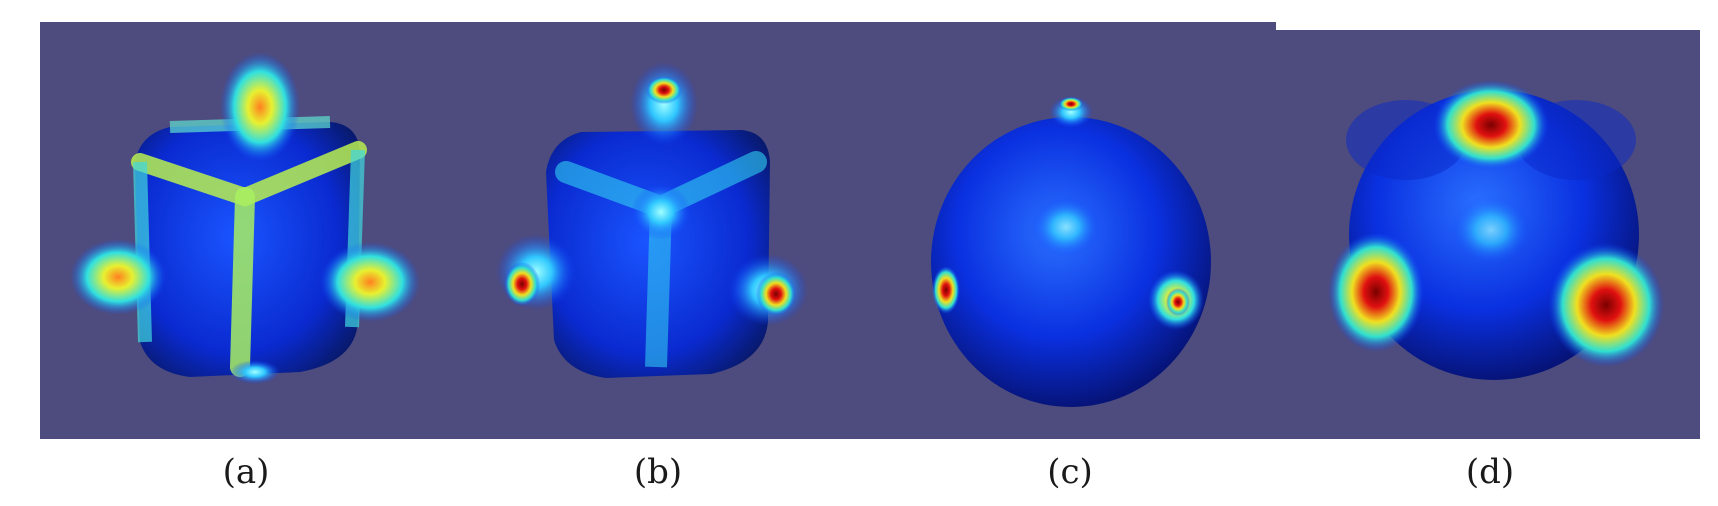  Describe the element at coordinates (658, 472) in the screenshot. I see `caption-b: (b)` at that location.